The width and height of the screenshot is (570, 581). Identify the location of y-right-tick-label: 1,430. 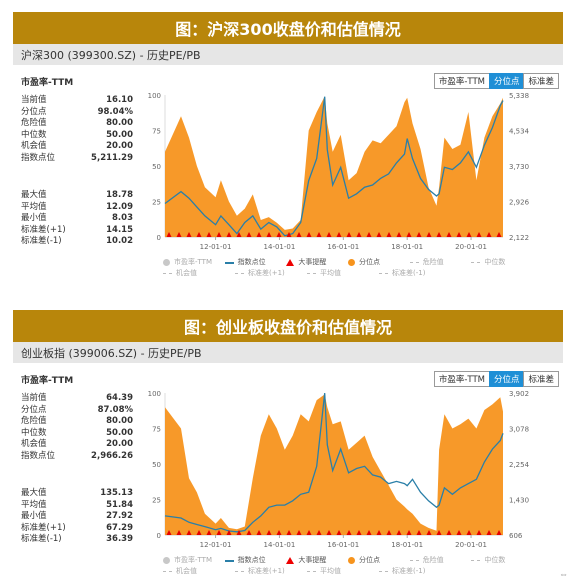
(519, 501).